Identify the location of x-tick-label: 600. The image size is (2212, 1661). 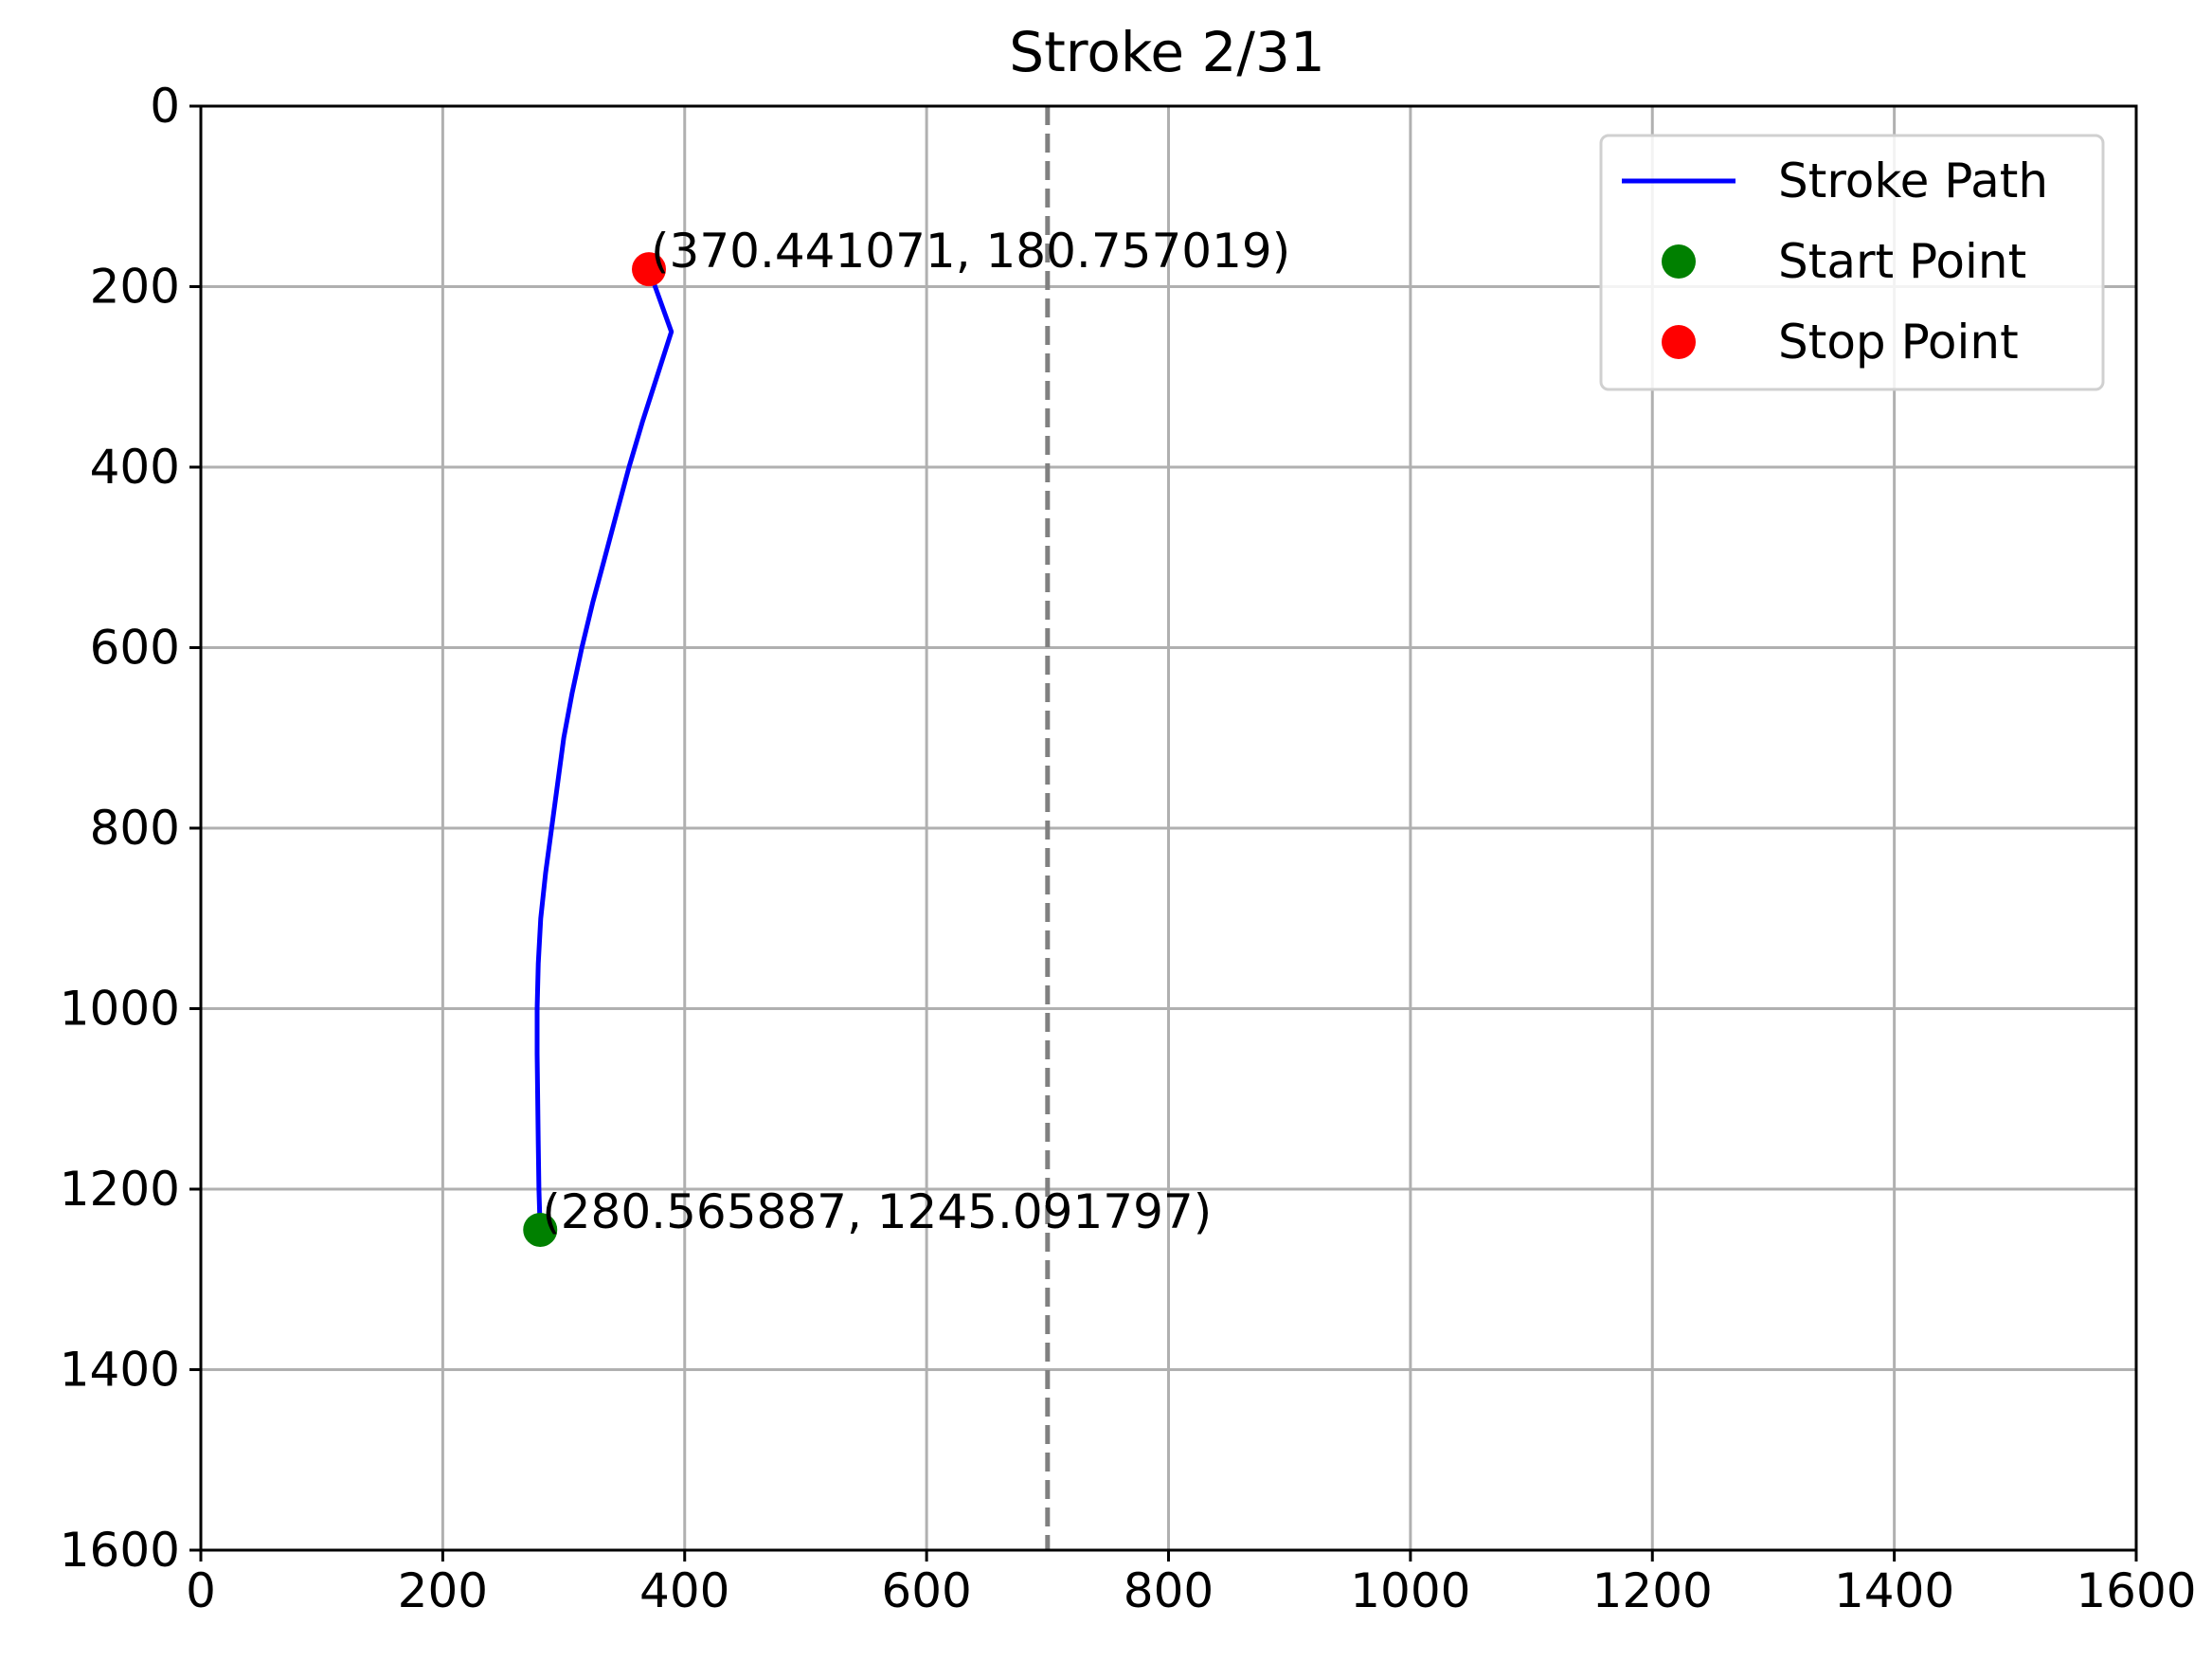
(926, 1590).